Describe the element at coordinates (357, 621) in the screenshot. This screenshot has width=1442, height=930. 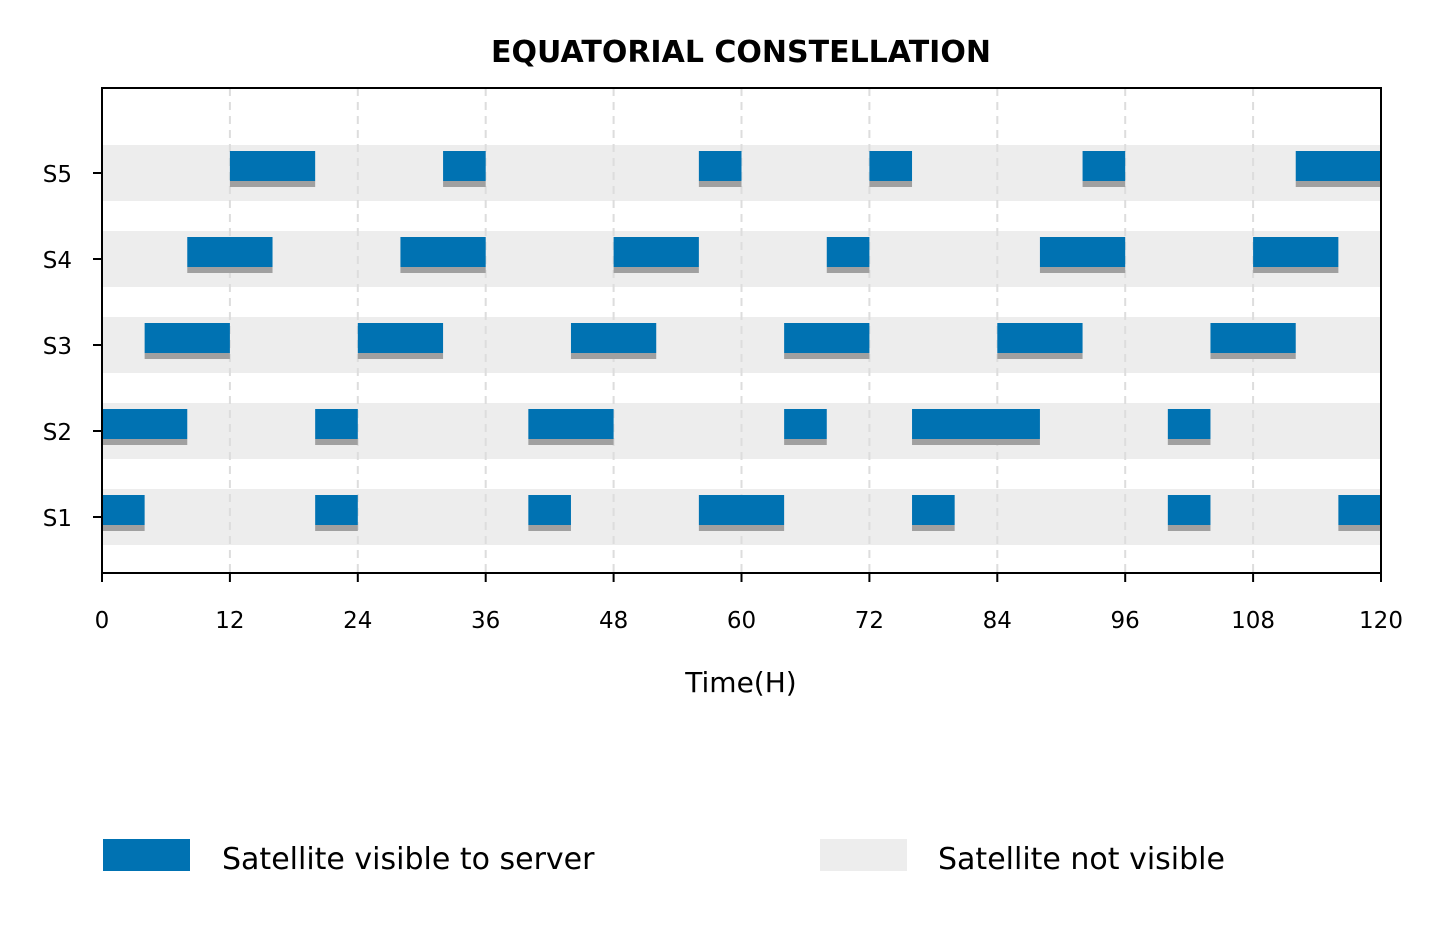
I see `x-tick-label: 24` at that location.